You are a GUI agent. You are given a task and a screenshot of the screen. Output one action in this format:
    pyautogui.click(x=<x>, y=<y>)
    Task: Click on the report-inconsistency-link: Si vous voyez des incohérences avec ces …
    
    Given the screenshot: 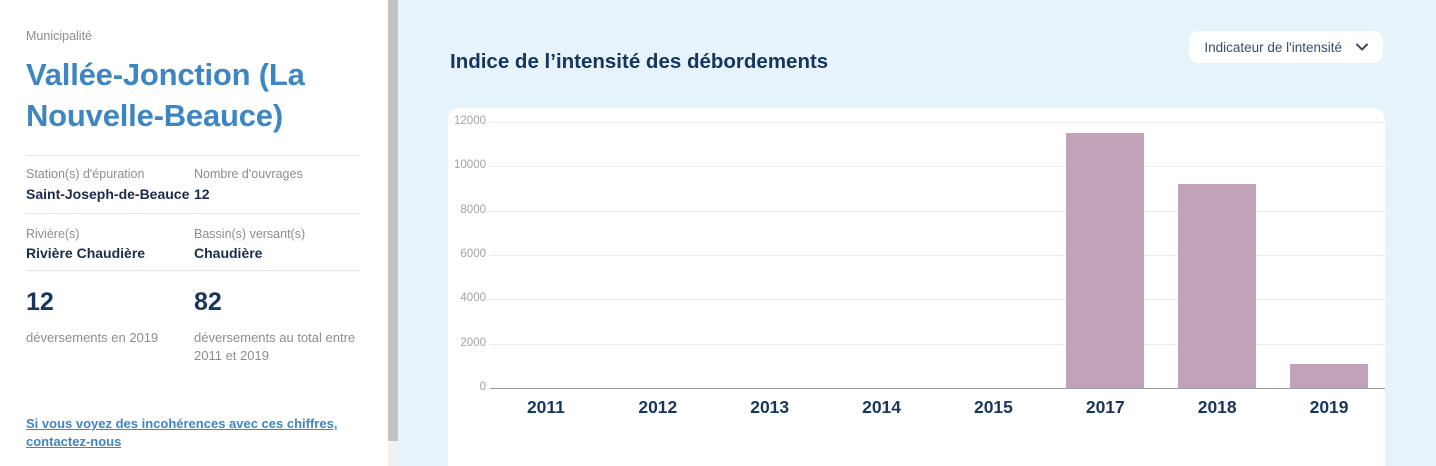 What is the action you would take?
    pyautogui.click(x=182, y=432)
    